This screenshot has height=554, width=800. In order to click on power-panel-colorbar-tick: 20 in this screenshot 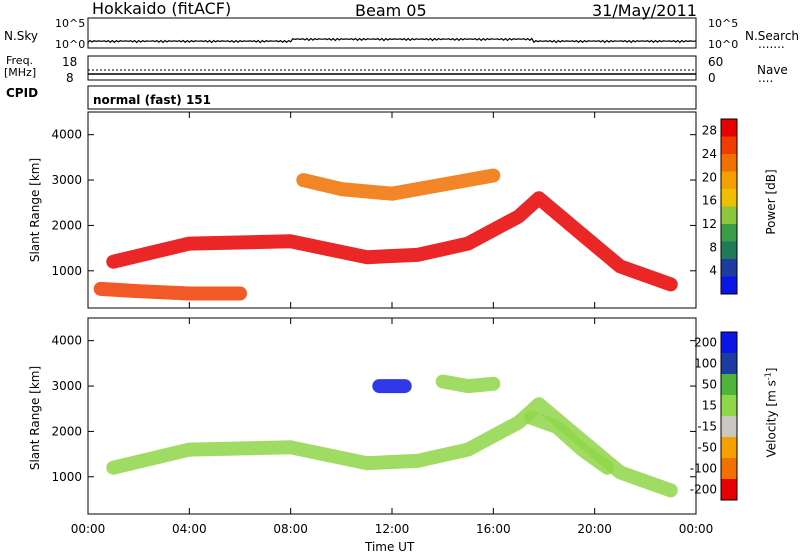, I will do `click(709, 177)`.